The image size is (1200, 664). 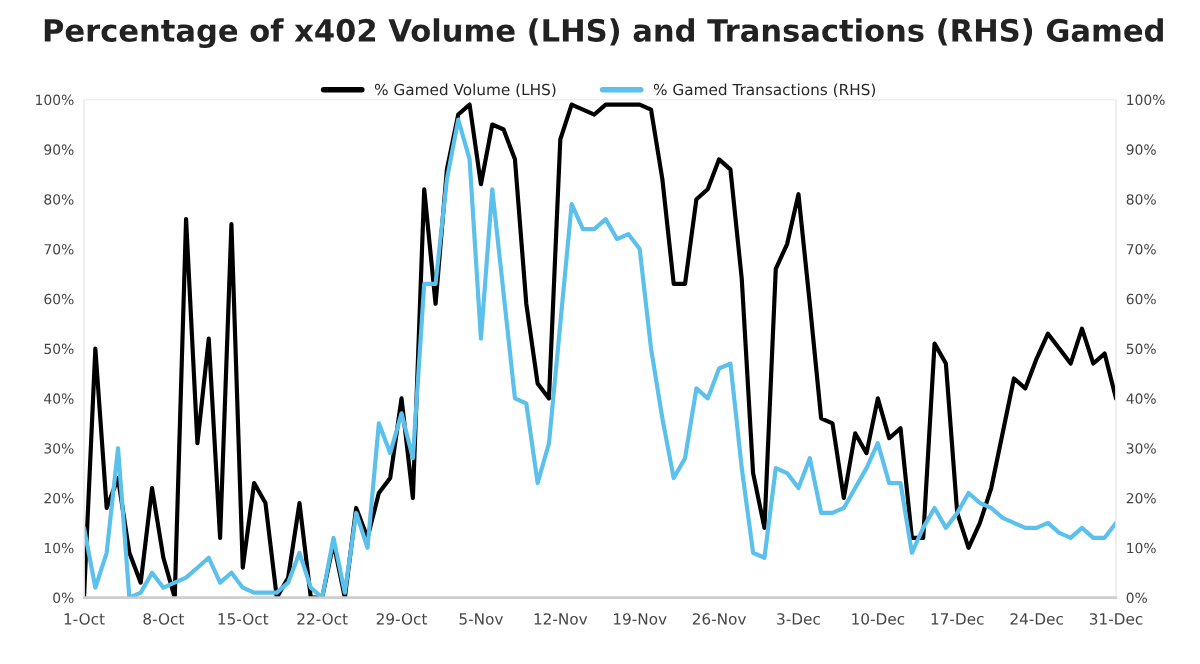 What do you see at coordinates (603, 33) in the screenshot?
I see `chart-title: Percentage of x402 Volume (LHS) and Transactions (RHS) Gamed` at bounding box center [603, 33].